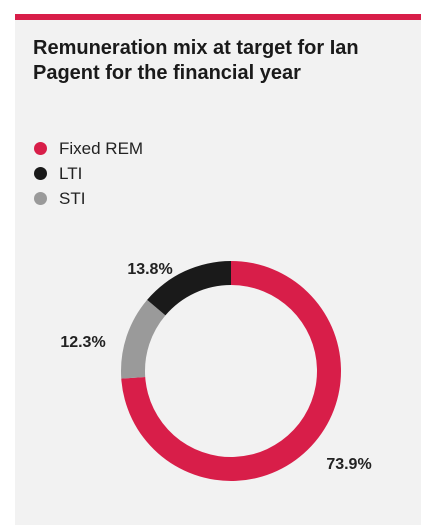  What do you see at coordinates (149, 269) in the screenshot?
I see `data-label-lti: 13.8%` at bounding box center [149, 269].